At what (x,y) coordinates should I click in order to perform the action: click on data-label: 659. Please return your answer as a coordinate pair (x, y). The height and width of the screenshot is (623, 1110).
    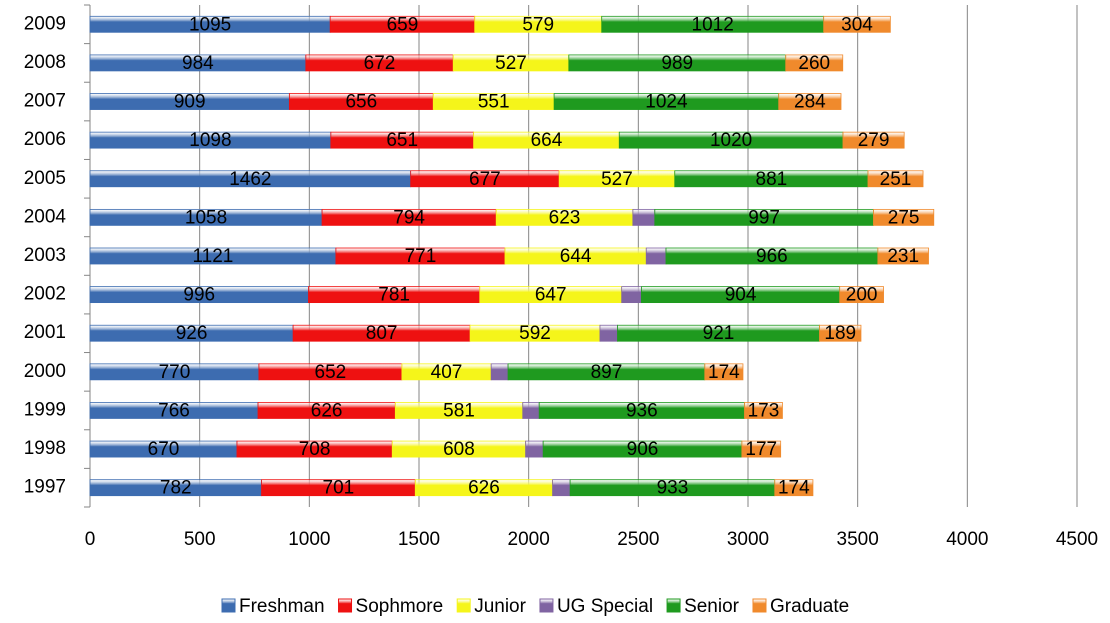
    Looking at the image, I should click on (403, 24).